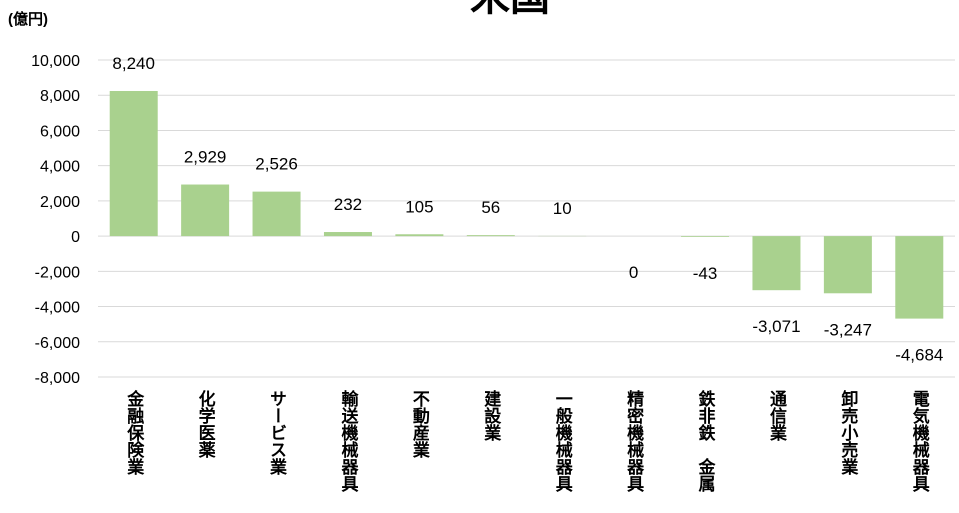 Image resolution: width=959 pixels, height=513 pixels. What do you see at coordinates (75, 237) in the screenshot?
I see `y-tick-label: 0` at bounding box center [75, 237].